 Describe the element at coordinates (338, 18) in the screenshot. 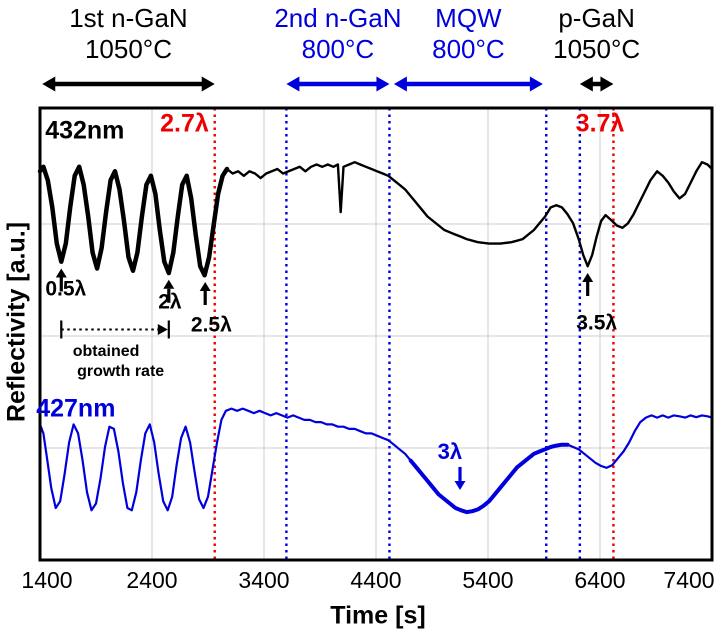

I see `region-name: 2nd n-GaN` at that location.